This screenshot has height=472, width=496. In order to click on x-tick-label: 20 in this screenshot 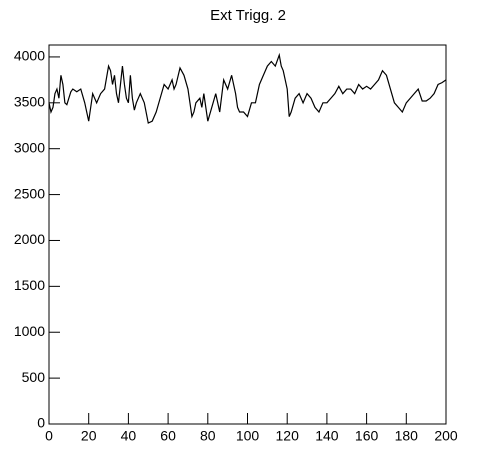, I will do `click(89, 436)`.